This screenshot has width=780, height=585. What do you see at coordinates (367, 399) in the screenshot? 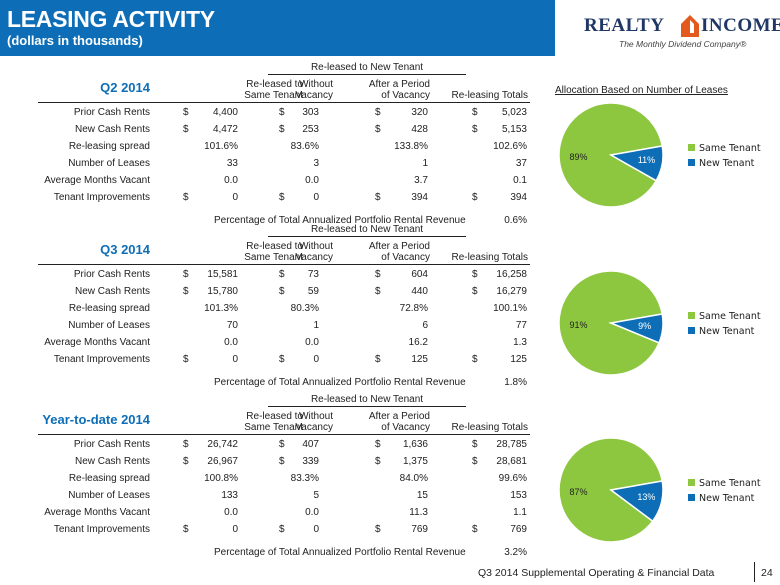
I see `group-header: Re-leased to New Tenant` at bounding box center [367, 399].